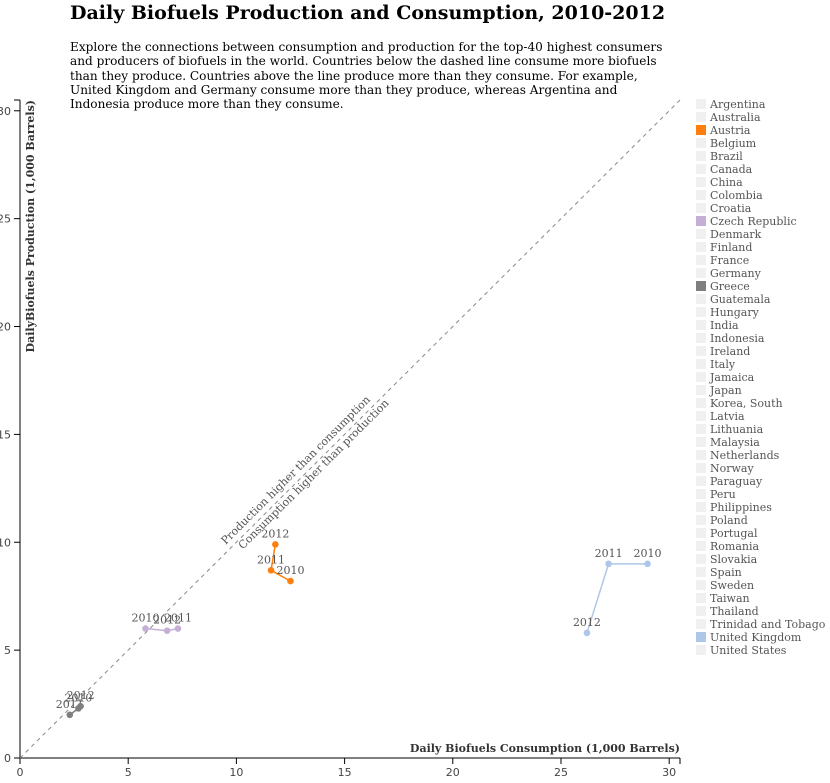  What do you see at coordinates (768, 624) in the screenshot?
I see `legend-item-label: Trinidad and Tobago` at bounding box center [768, 624].